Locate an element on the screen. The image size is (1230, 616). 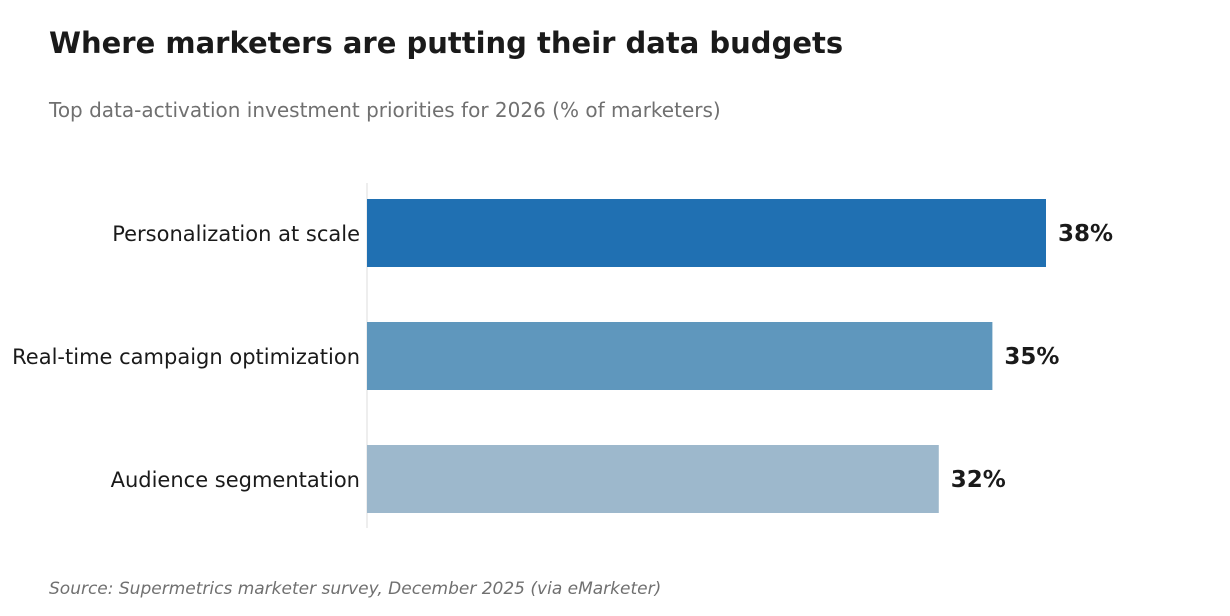
category-label: Real-time campaign optimization is located at coordinates (186, 357).